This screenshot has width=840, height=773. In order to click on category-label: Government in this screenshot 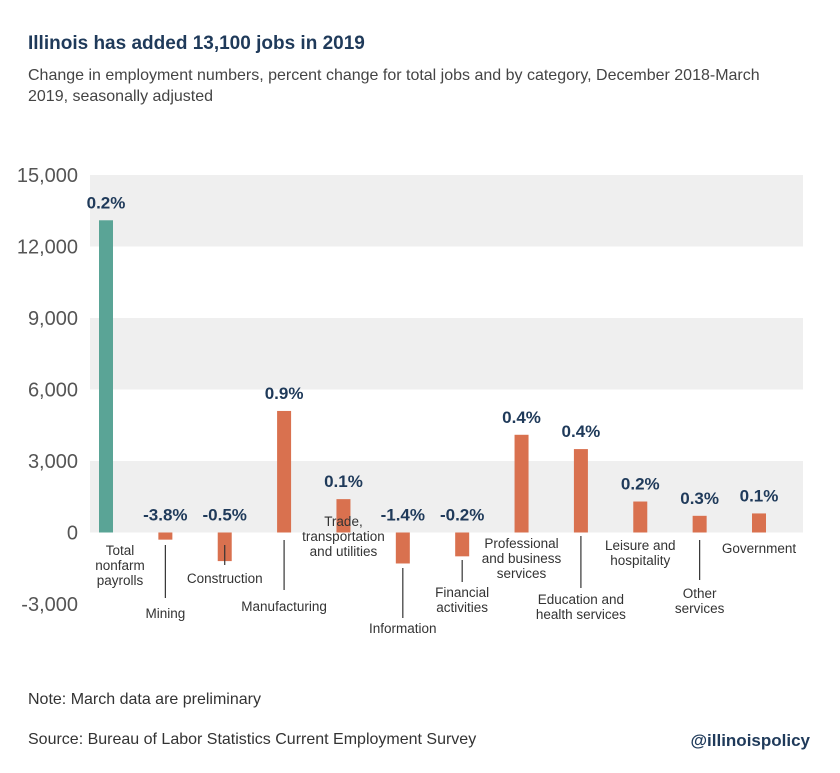, I will do `click(759, 548)`.